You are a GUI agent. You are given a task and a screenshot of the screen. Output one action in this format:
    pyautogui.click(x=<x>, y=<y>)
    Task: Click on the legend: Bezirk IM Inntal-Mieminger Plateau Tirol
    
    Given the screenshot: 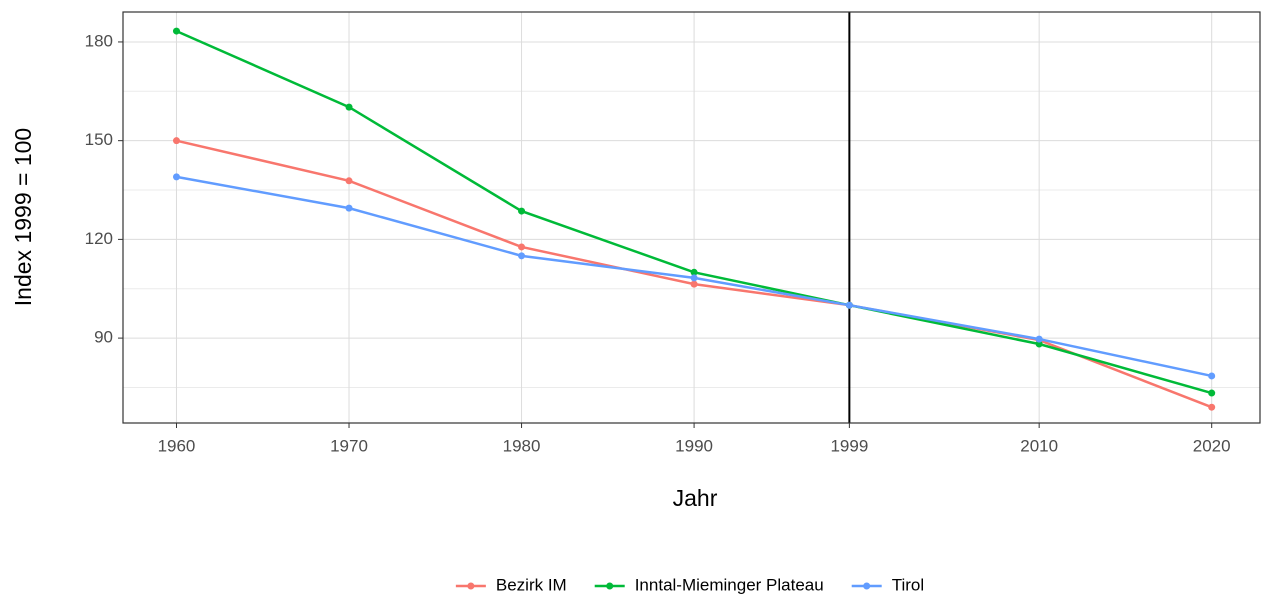 What is the action you would take?
    pyautogui.click(x=689, y=584)
    